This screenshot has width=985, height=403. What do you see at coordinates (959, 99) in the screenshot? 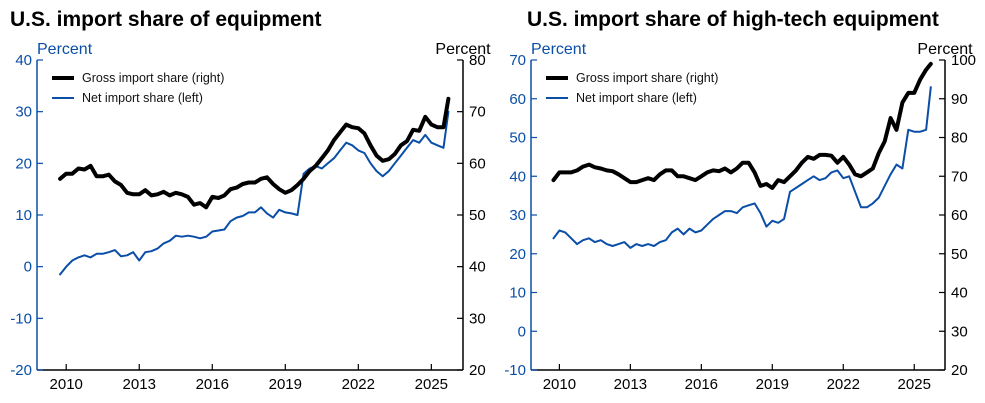
I see `right-tick-label: 90` at bounding box center [959, 99].